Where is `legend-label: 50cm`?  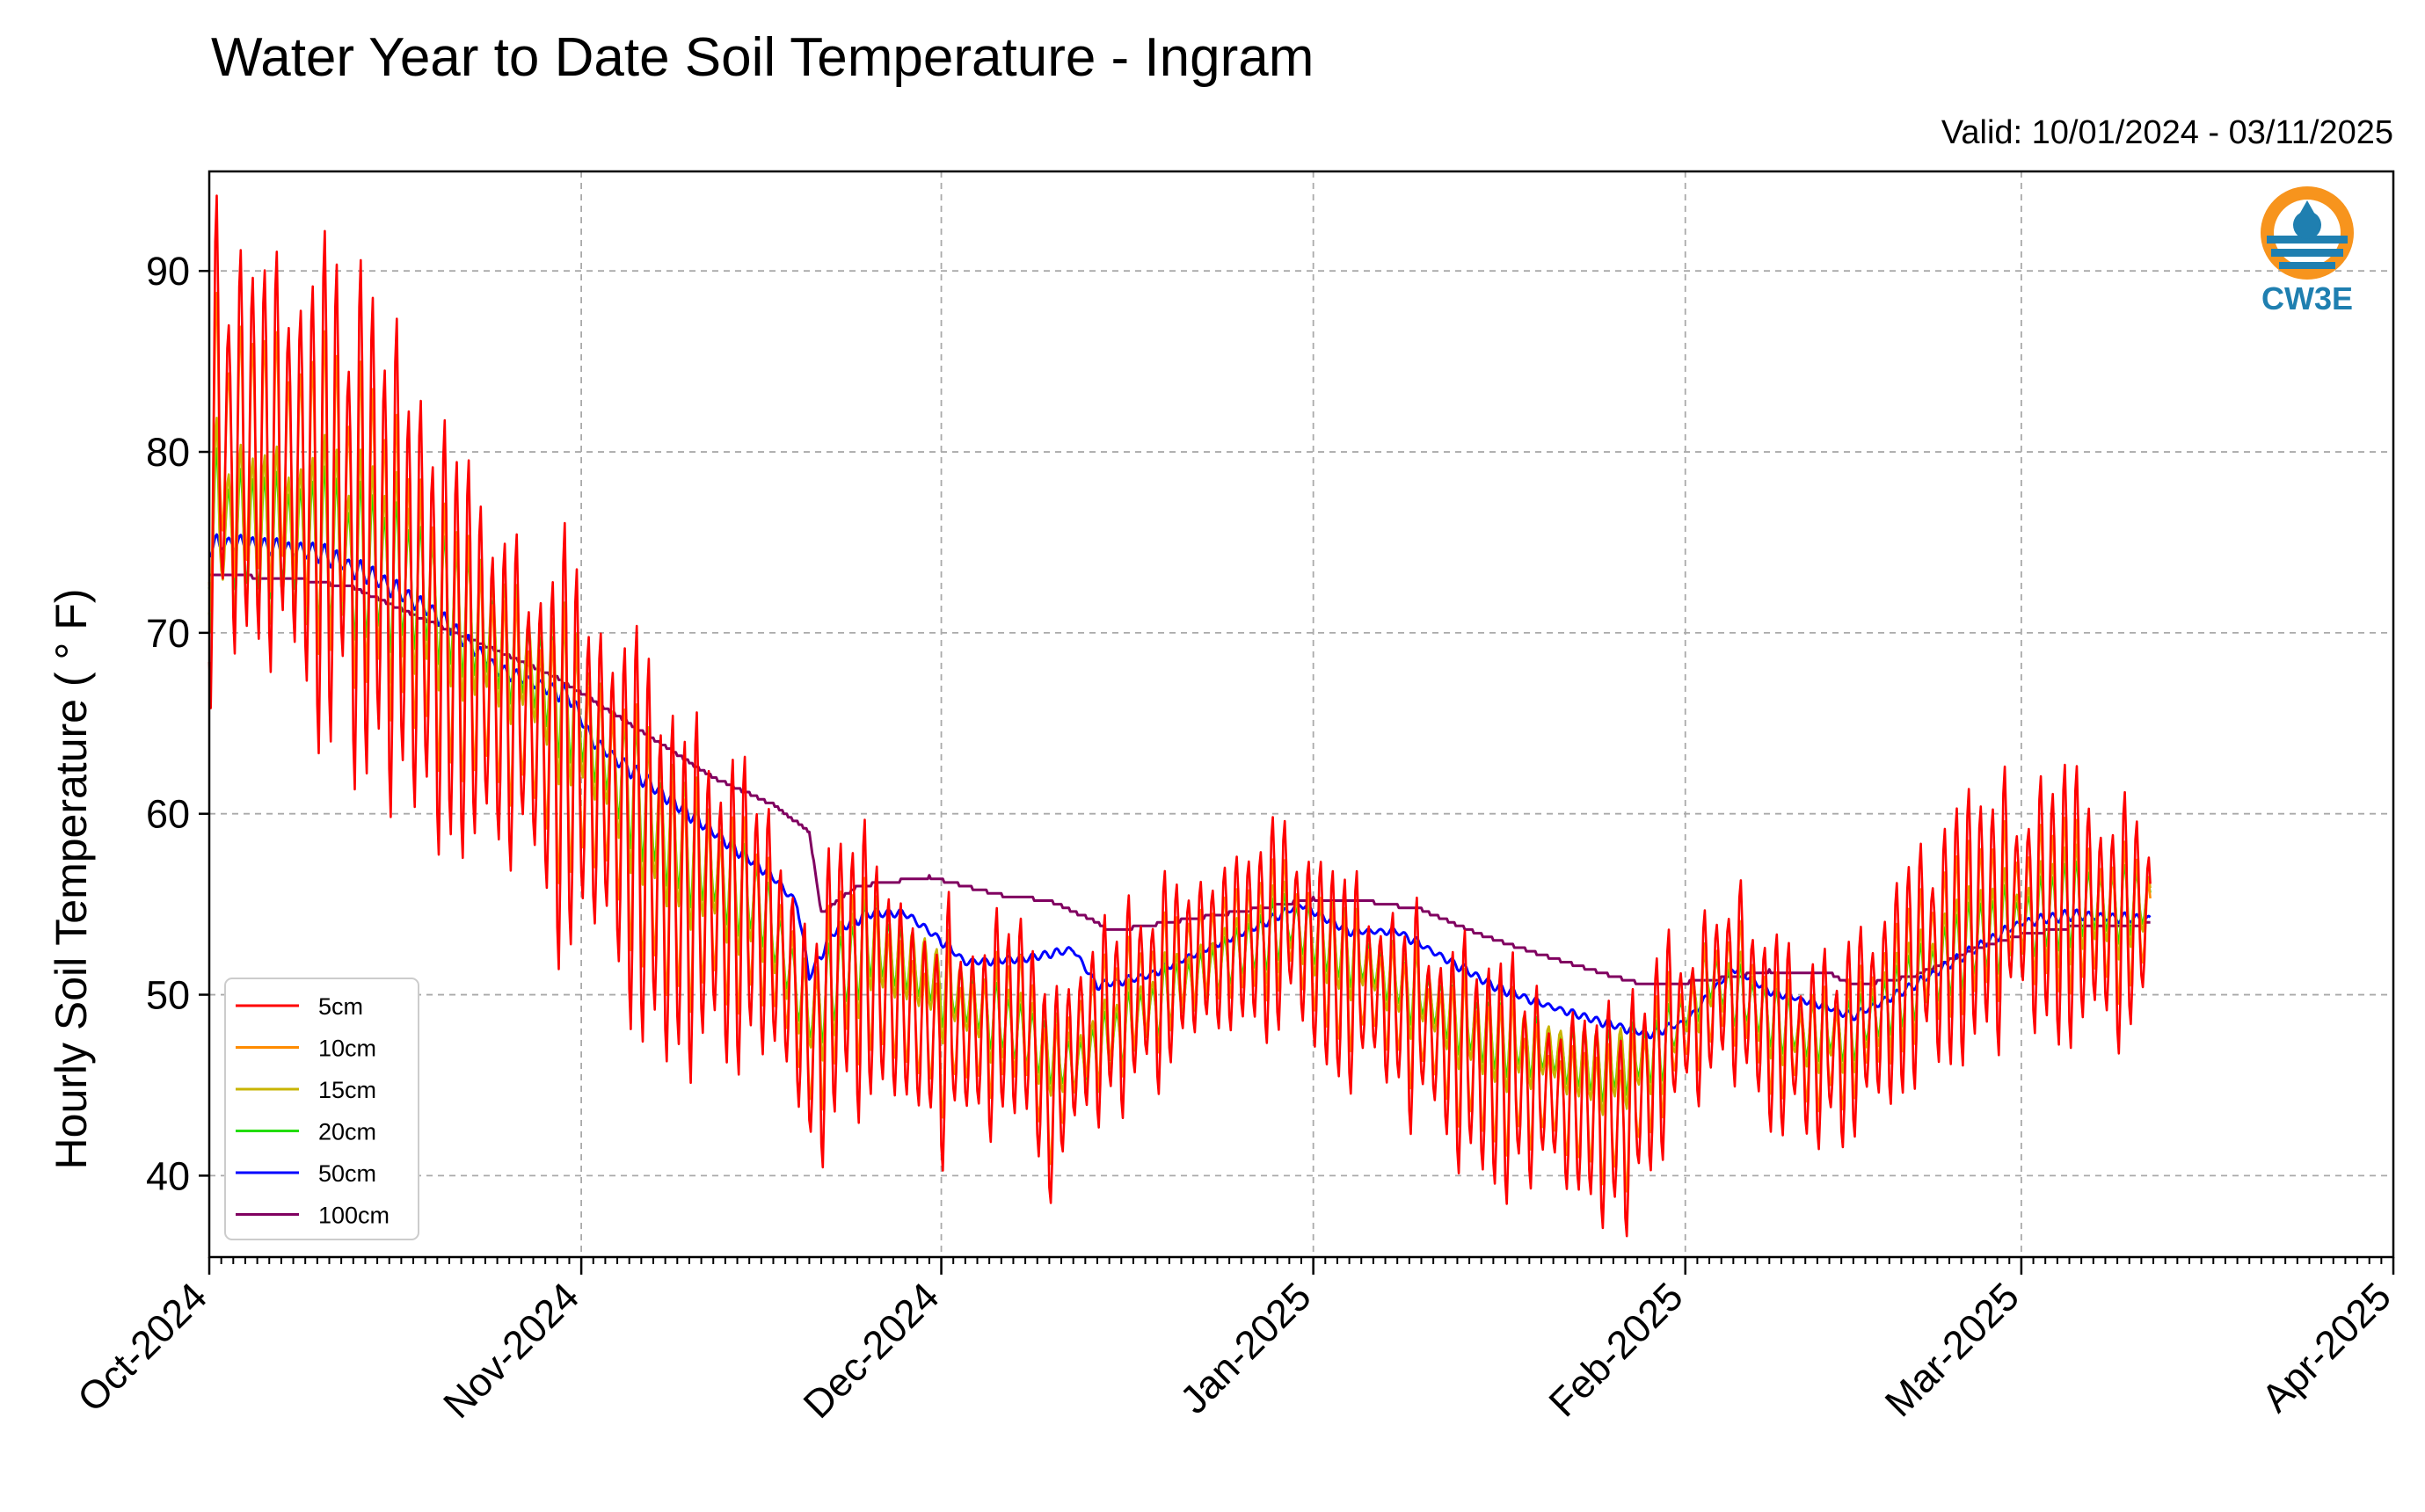 legend-label: 50cm is located at coordinates (347, 1173).